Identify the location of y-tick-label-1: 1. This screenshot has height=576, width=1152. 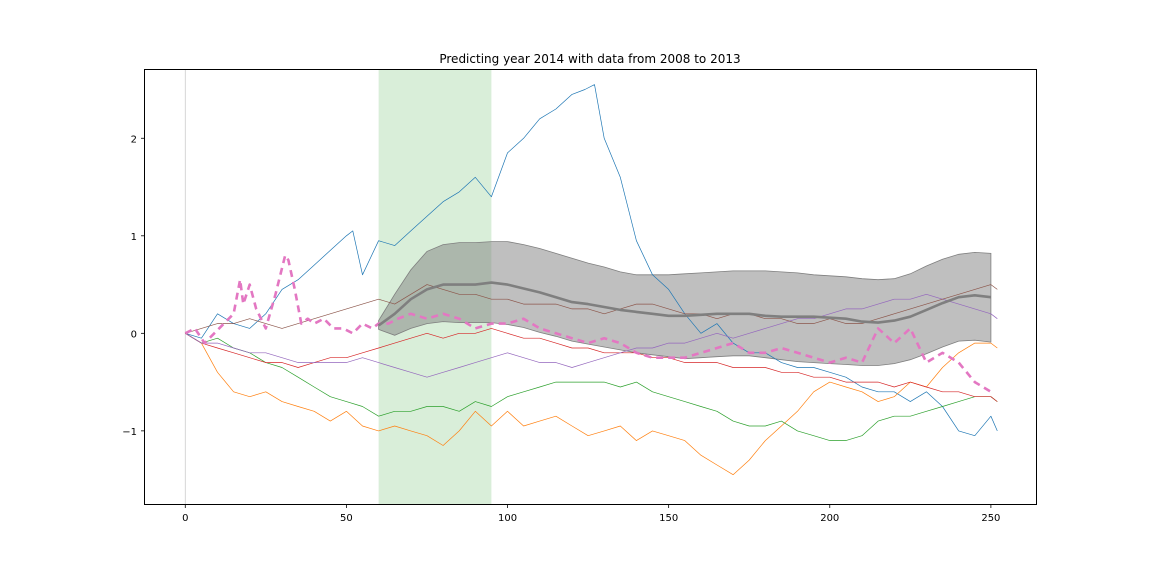
(134, 237).